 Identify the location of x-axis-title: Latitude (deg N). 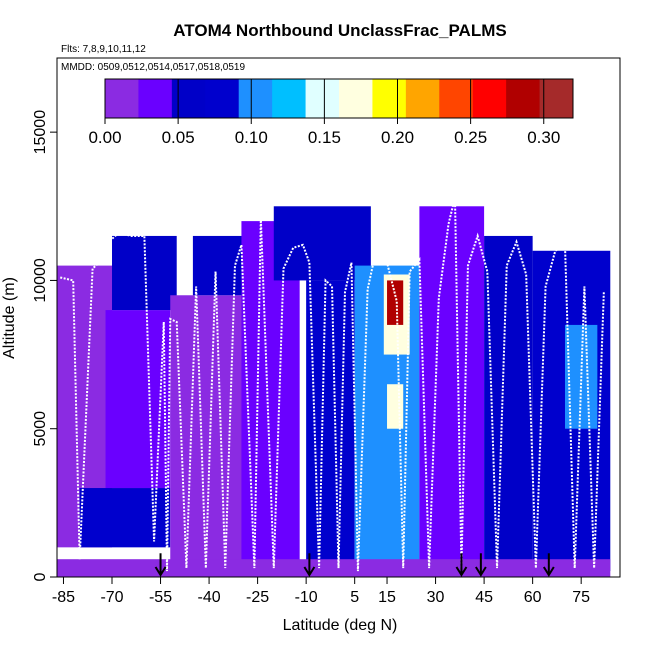
(340, 625).